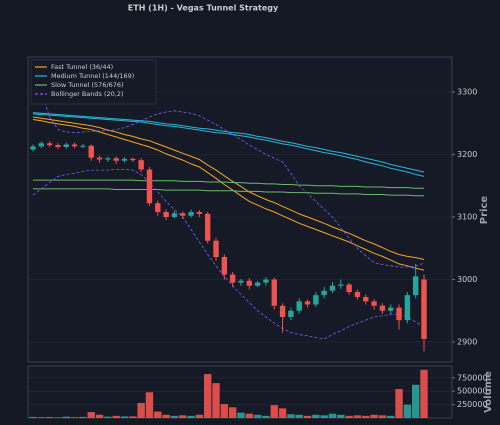 Image resolution: width=500 pixels, height=425 pixels. Describe the element at coordinates (472, 377) in the screenshot. I see `volume-tick-label: 750000` at that location.